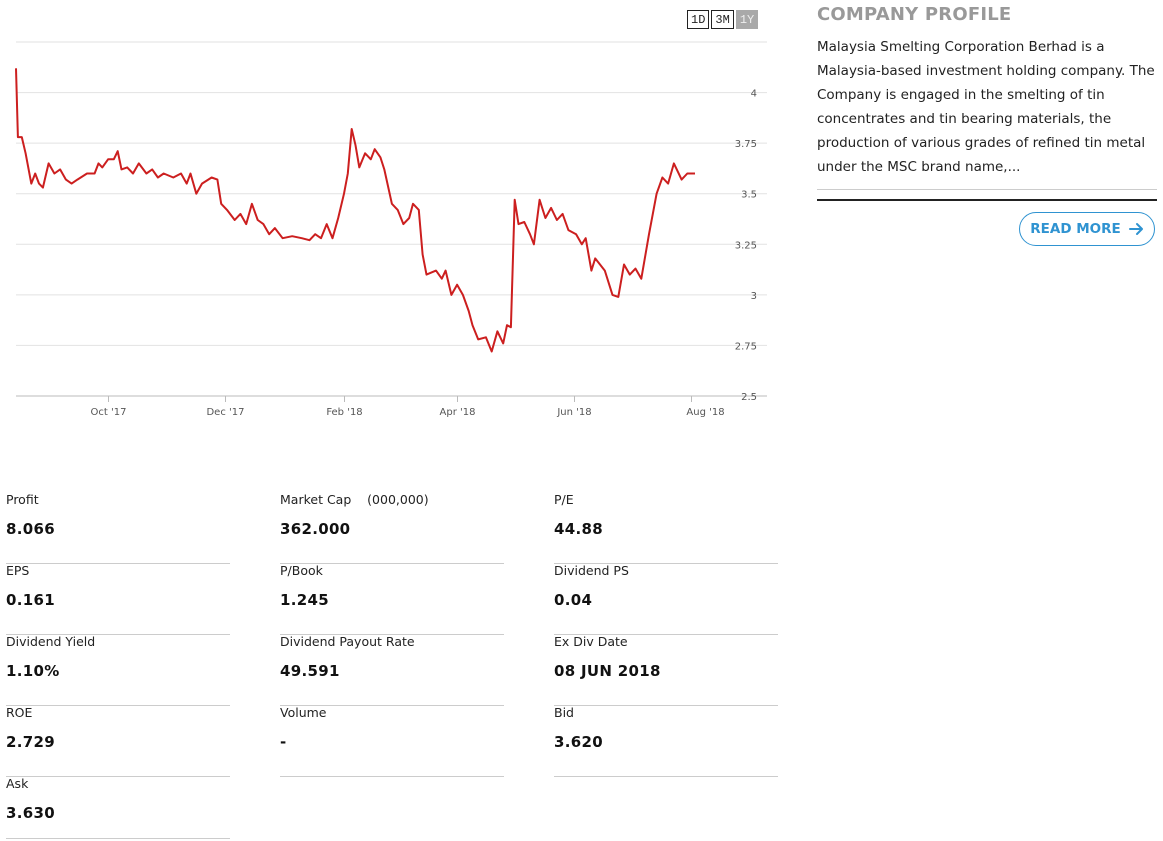 The height and width of the screenshot is (841, 1163). What do you see at coordinates (666, 670) in the screenshot?
I see `stat-ex-div-date: Ex Div Date 08 JUN 2018` at bounding box center [666, 670].